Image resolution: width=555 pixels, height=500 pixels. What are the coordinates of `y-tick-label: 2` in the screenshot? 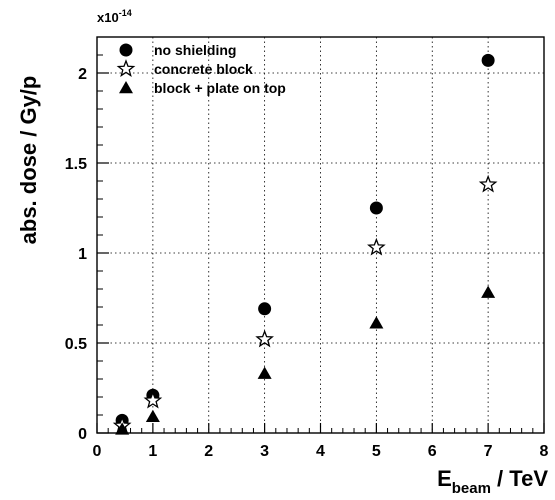 It's located at (82, 74).